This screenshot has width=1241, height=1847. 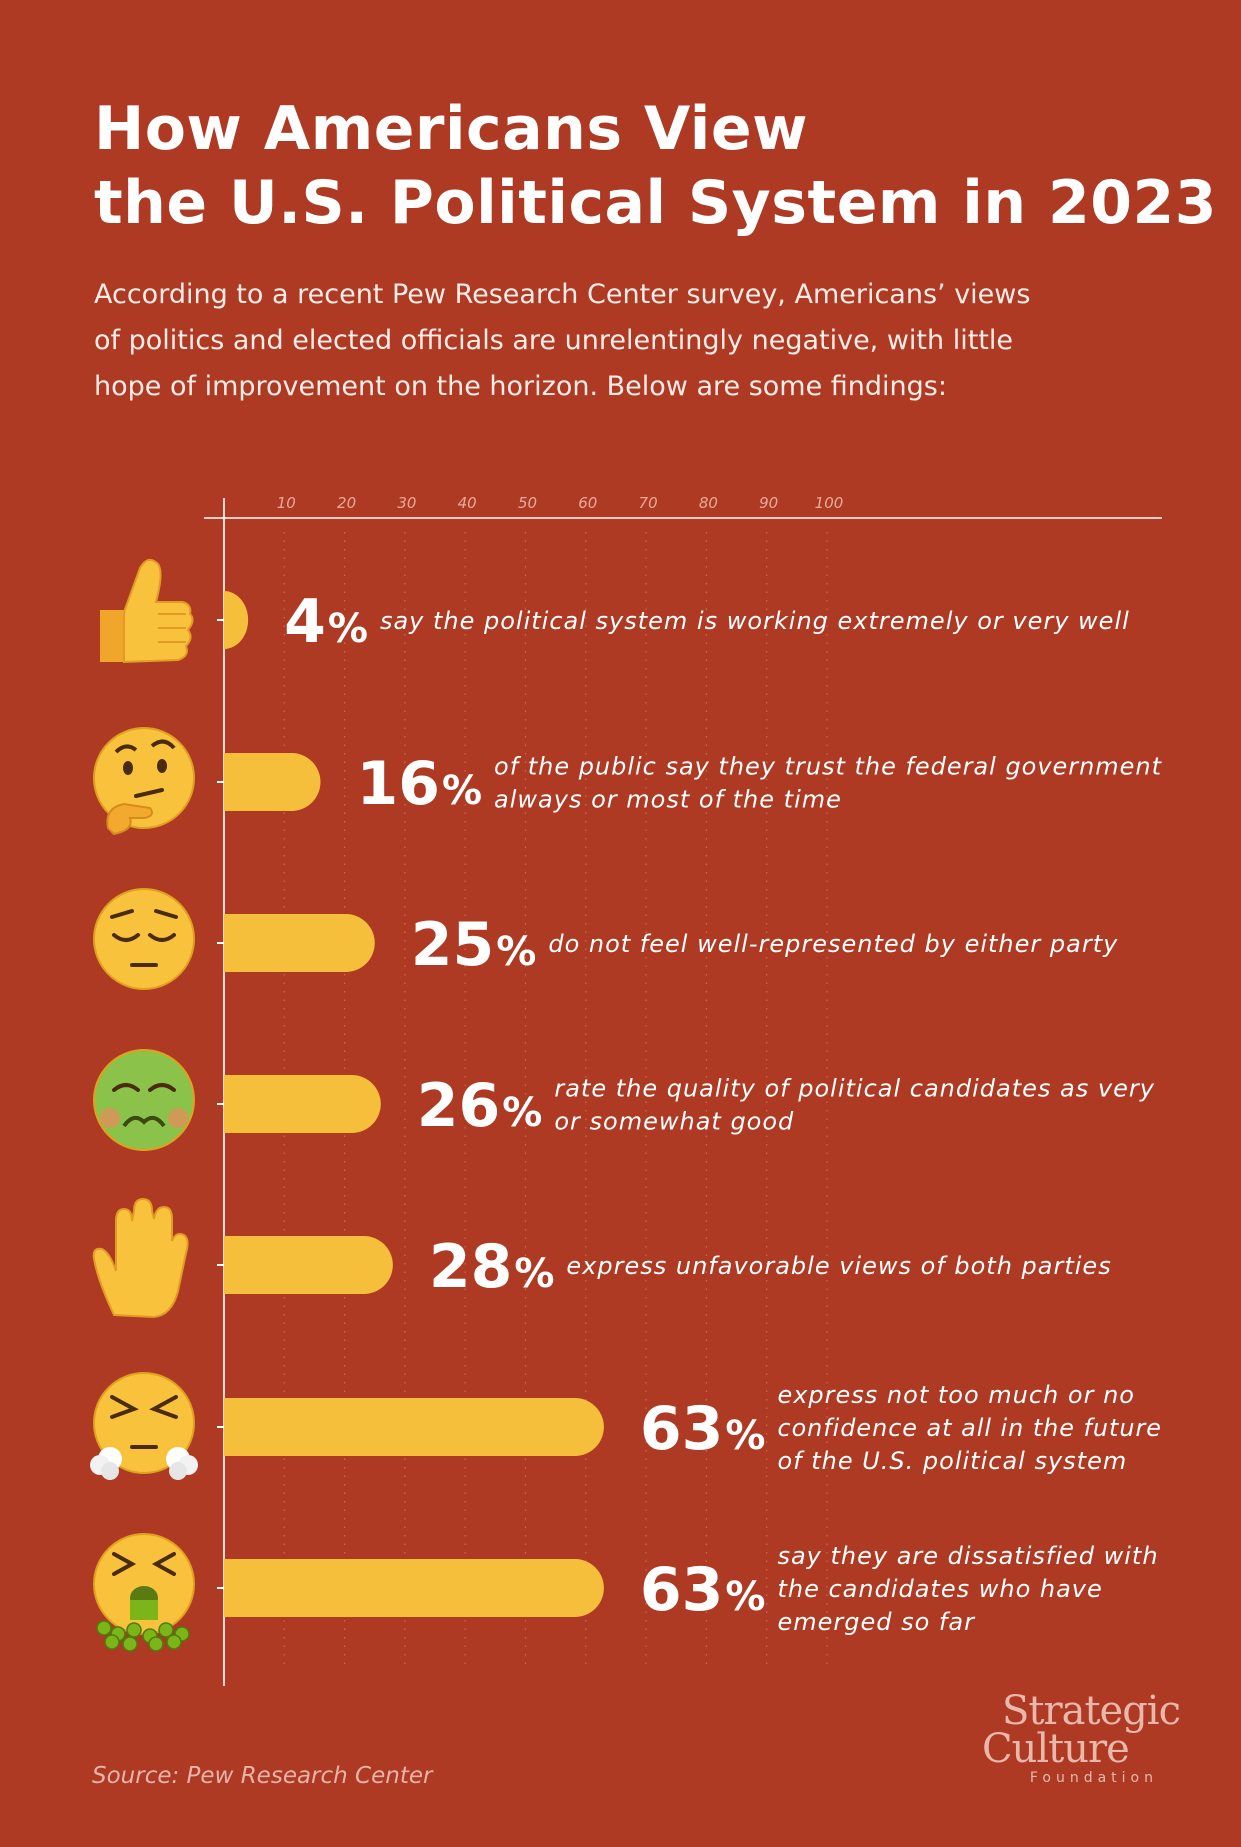 I want to click on thinking-face-icon, so click(x=144, y=781).